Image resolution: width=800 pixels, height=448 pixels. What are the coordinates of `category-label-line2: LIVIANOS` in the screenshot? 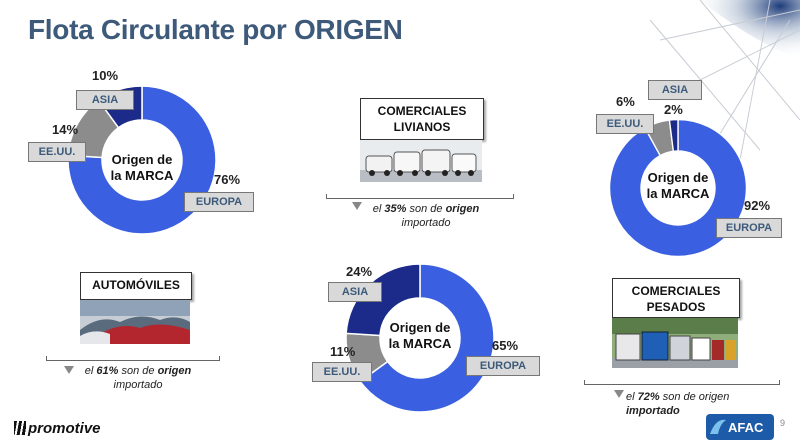 It's located at (422, 127).